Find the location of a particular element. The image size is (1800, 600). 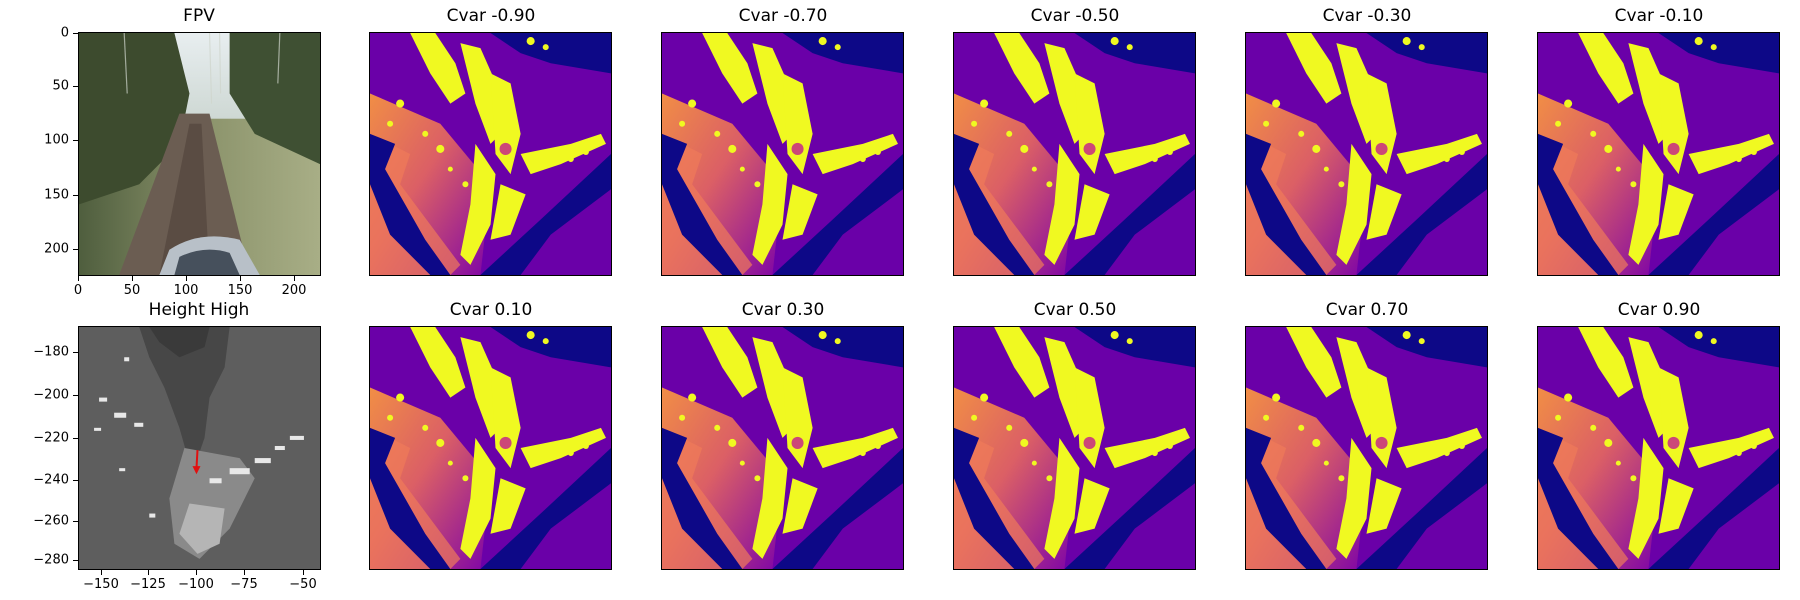

height-ytick: −220 is located at coordinates (51, 438).